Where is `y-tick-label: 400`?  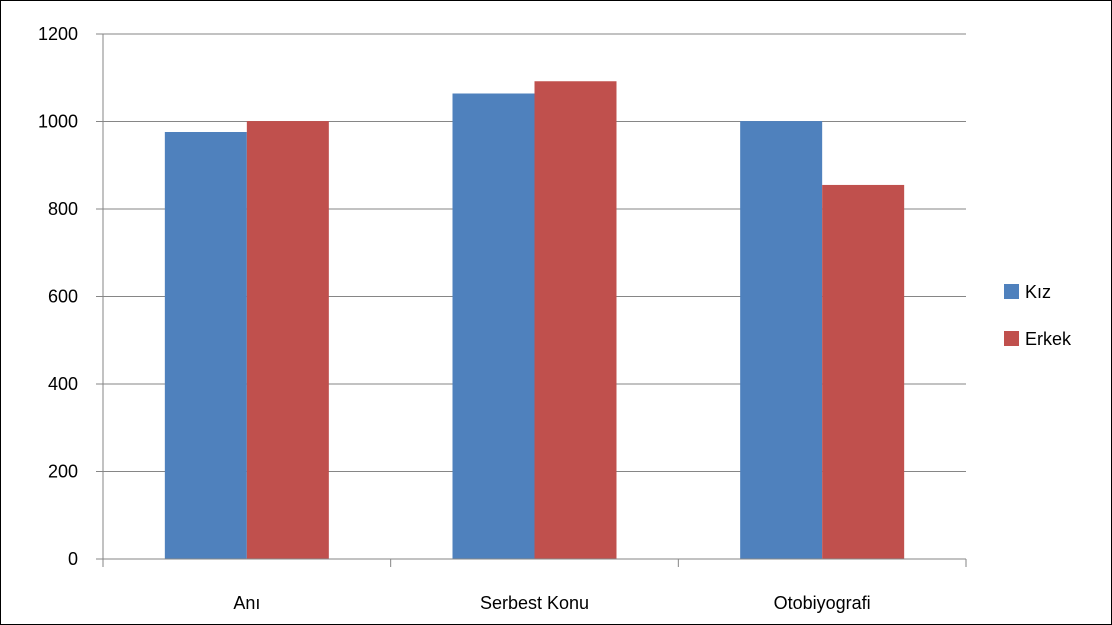 y-tick-label: 400 is located at coordinates (63, 384).